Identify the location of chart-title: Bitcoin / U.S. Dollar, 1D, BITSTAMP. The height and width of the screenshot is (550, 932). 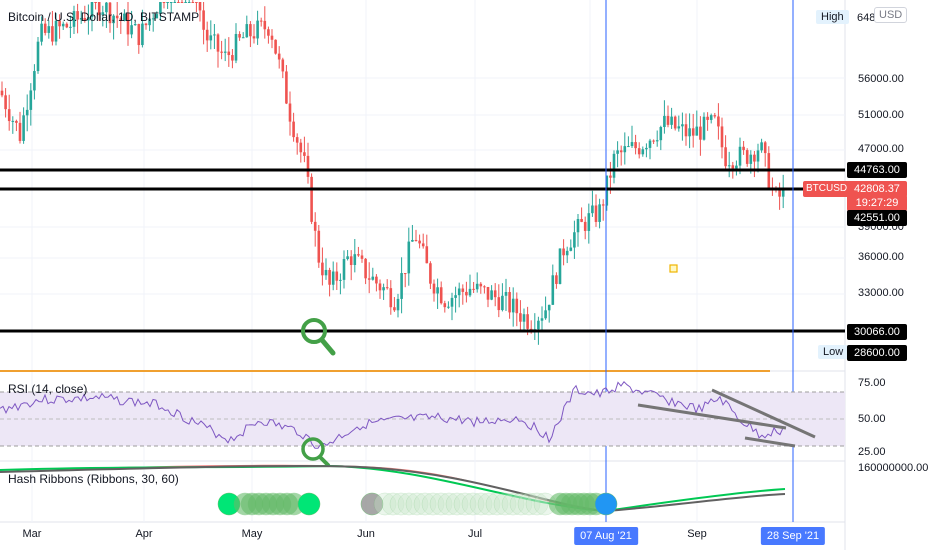
(104, 17).